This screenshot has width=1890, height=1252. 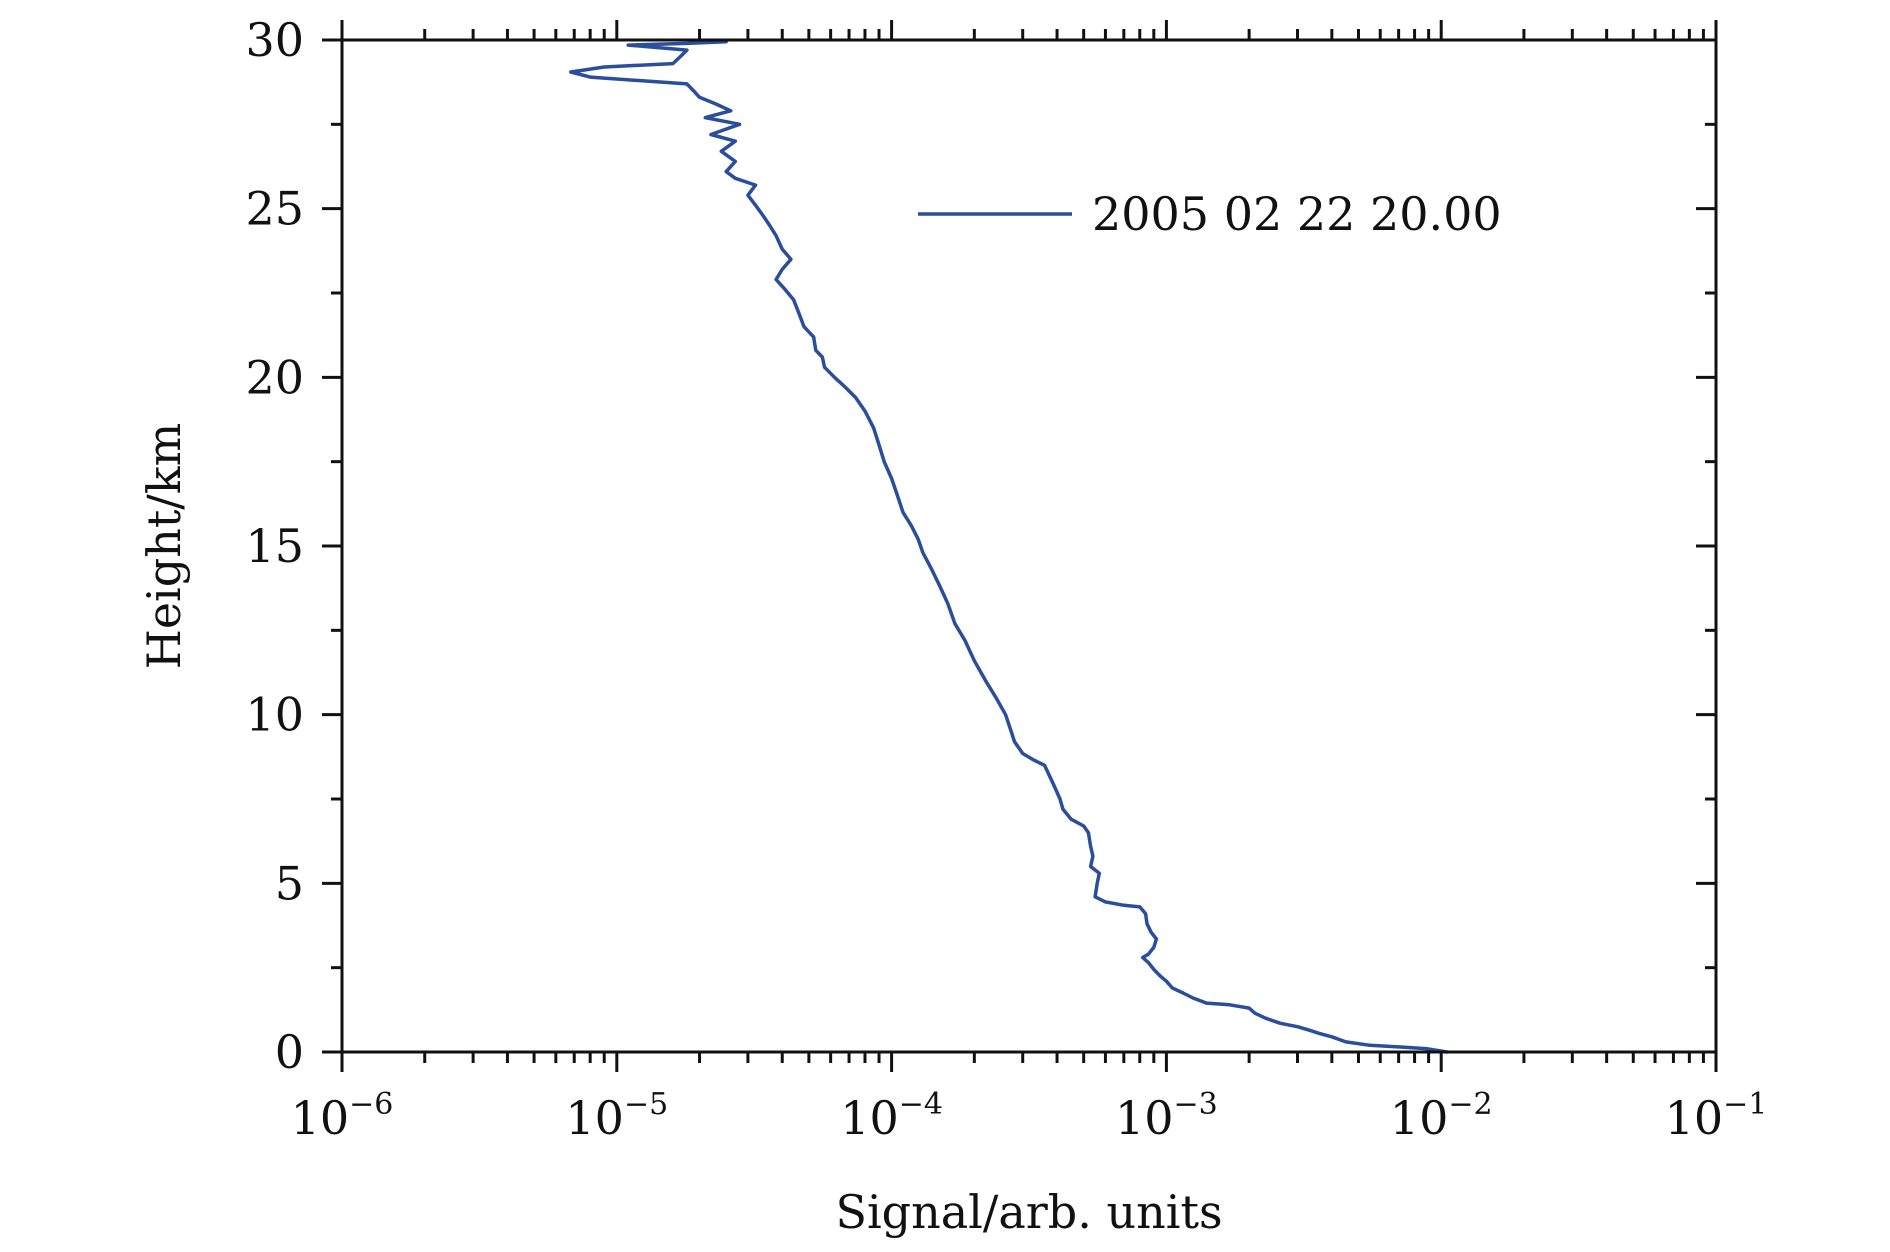 I want to click on x-tick-label: 10⁻⁵, so click(x=616, y=1116).